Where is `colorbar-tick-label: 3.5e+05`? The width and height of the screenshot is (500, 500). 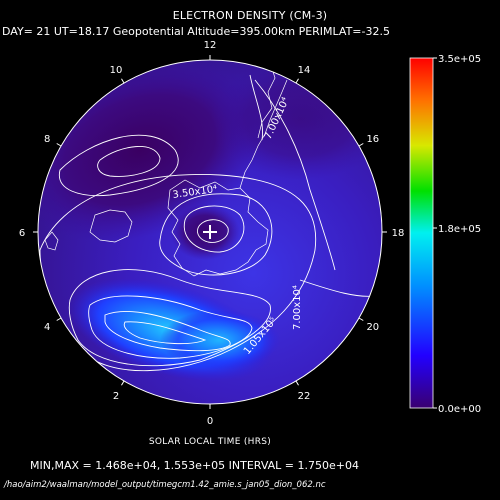
colorbar-tick-label: 3.5e+05 is located at coordinates (459, 59).